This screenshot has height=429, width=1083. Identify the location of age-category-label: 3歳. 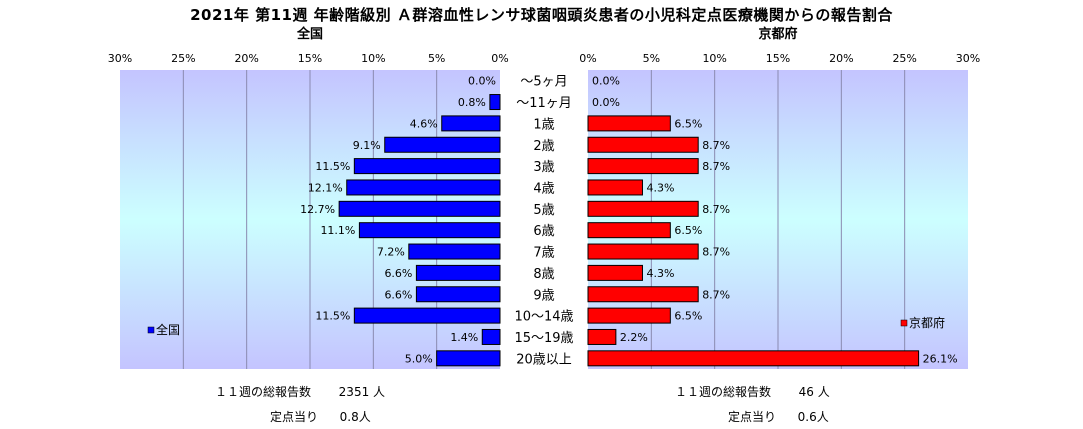
(543, 167).